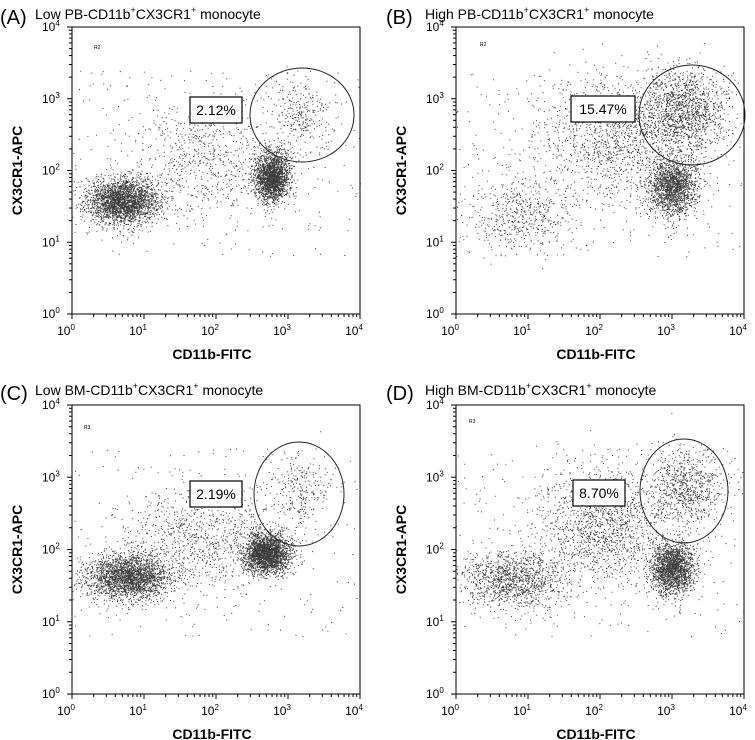  Describe the element at coordinates (474, 14) in the screenshot. I see `title-part: High PB-CD11b` at that location.